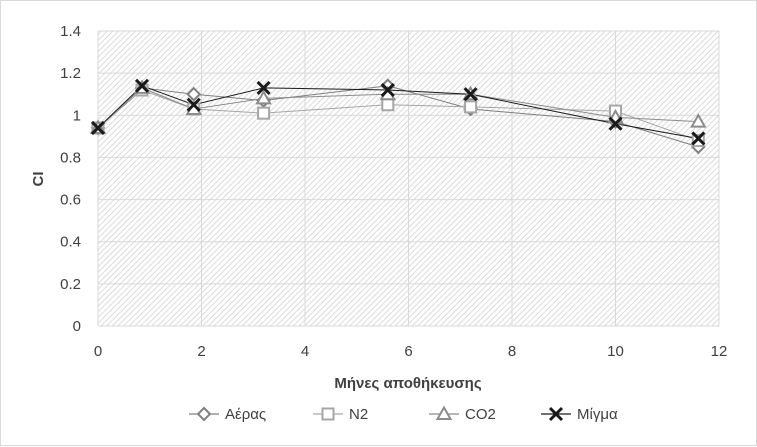  What do you see at coordinates (70, 157) in the screenshot?
I see `y-tick-label: 0.8` at bounding box center [70, 157].